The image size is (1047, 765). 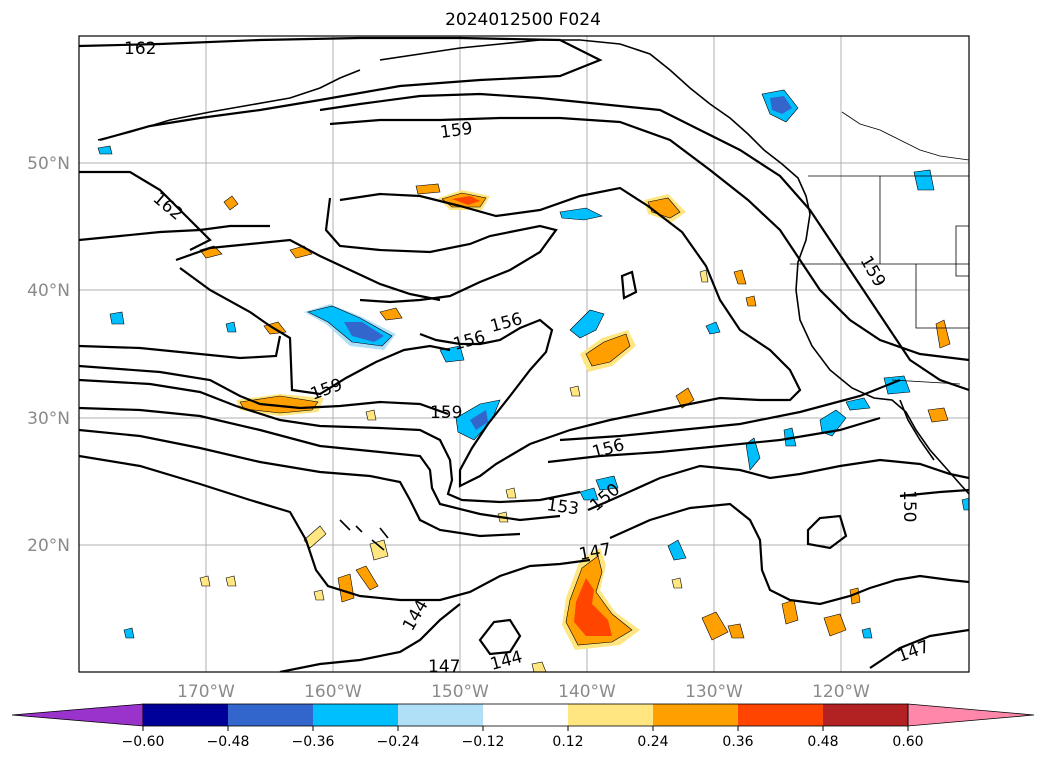 What do you see at coordinates (48, 291) in the screenshot?
I see `lat-label: 40°N` at bounding box center [48, 291].